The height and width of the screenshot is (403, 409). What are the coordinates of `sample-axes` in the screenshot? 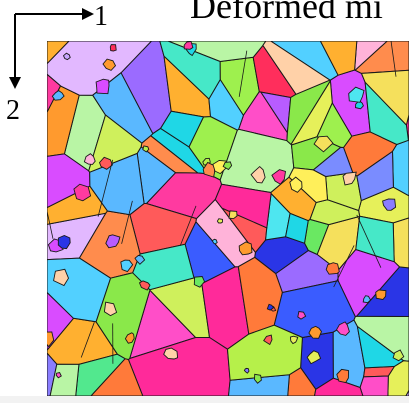 It's located at (51, 48).